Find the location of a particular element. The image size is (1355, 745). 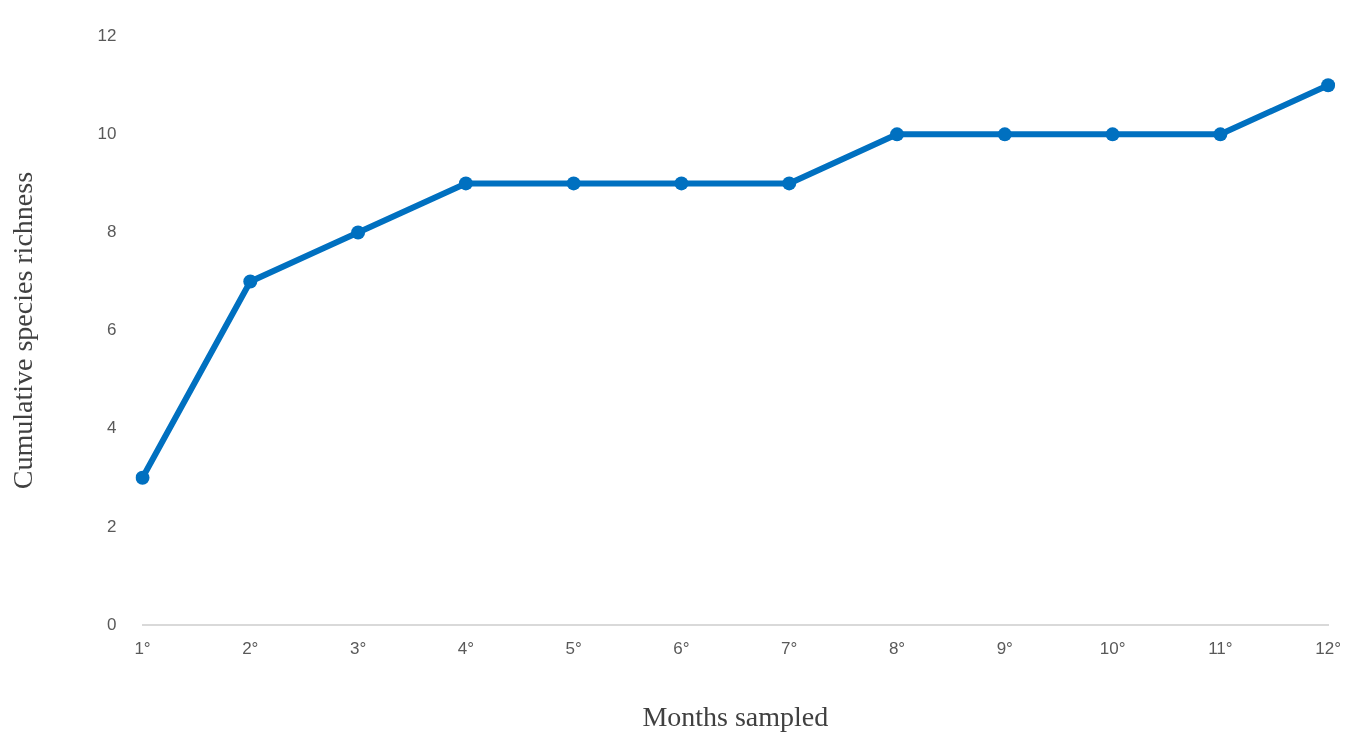

x-tick-label: 8° is located at coordinates (897, 648).